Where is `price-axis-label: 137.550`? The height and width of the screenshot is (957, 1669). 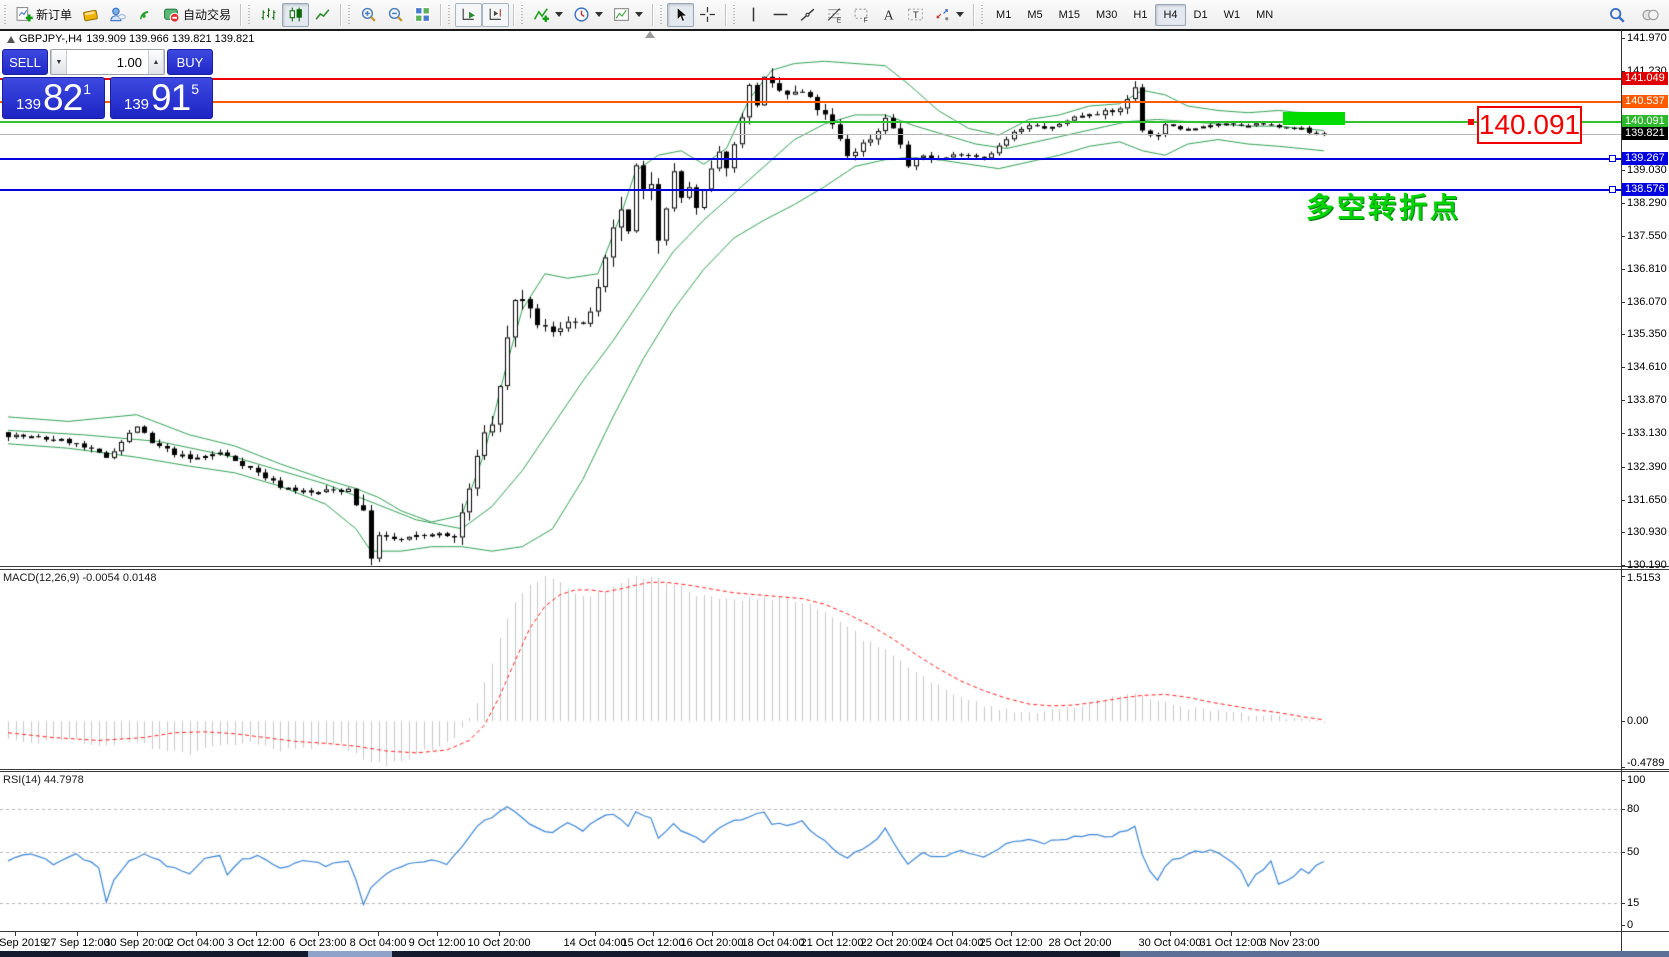 price-axis-label: 137.550 is located at coordinates (1647, 235).